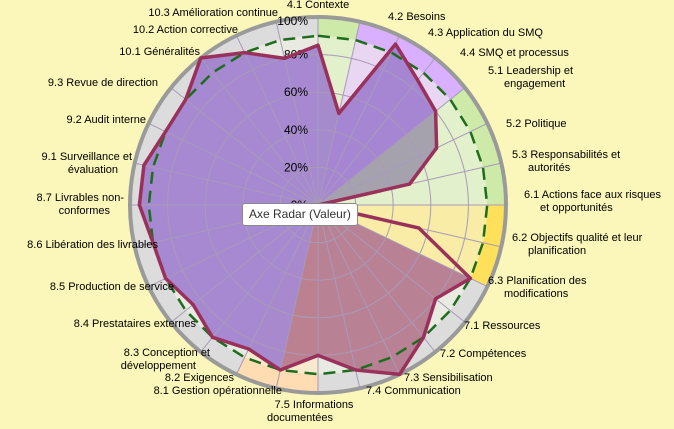 This screenshot has height=429, width=674. I want to click on category-label: 6.3 Planification des modifications, so click(537, 287).